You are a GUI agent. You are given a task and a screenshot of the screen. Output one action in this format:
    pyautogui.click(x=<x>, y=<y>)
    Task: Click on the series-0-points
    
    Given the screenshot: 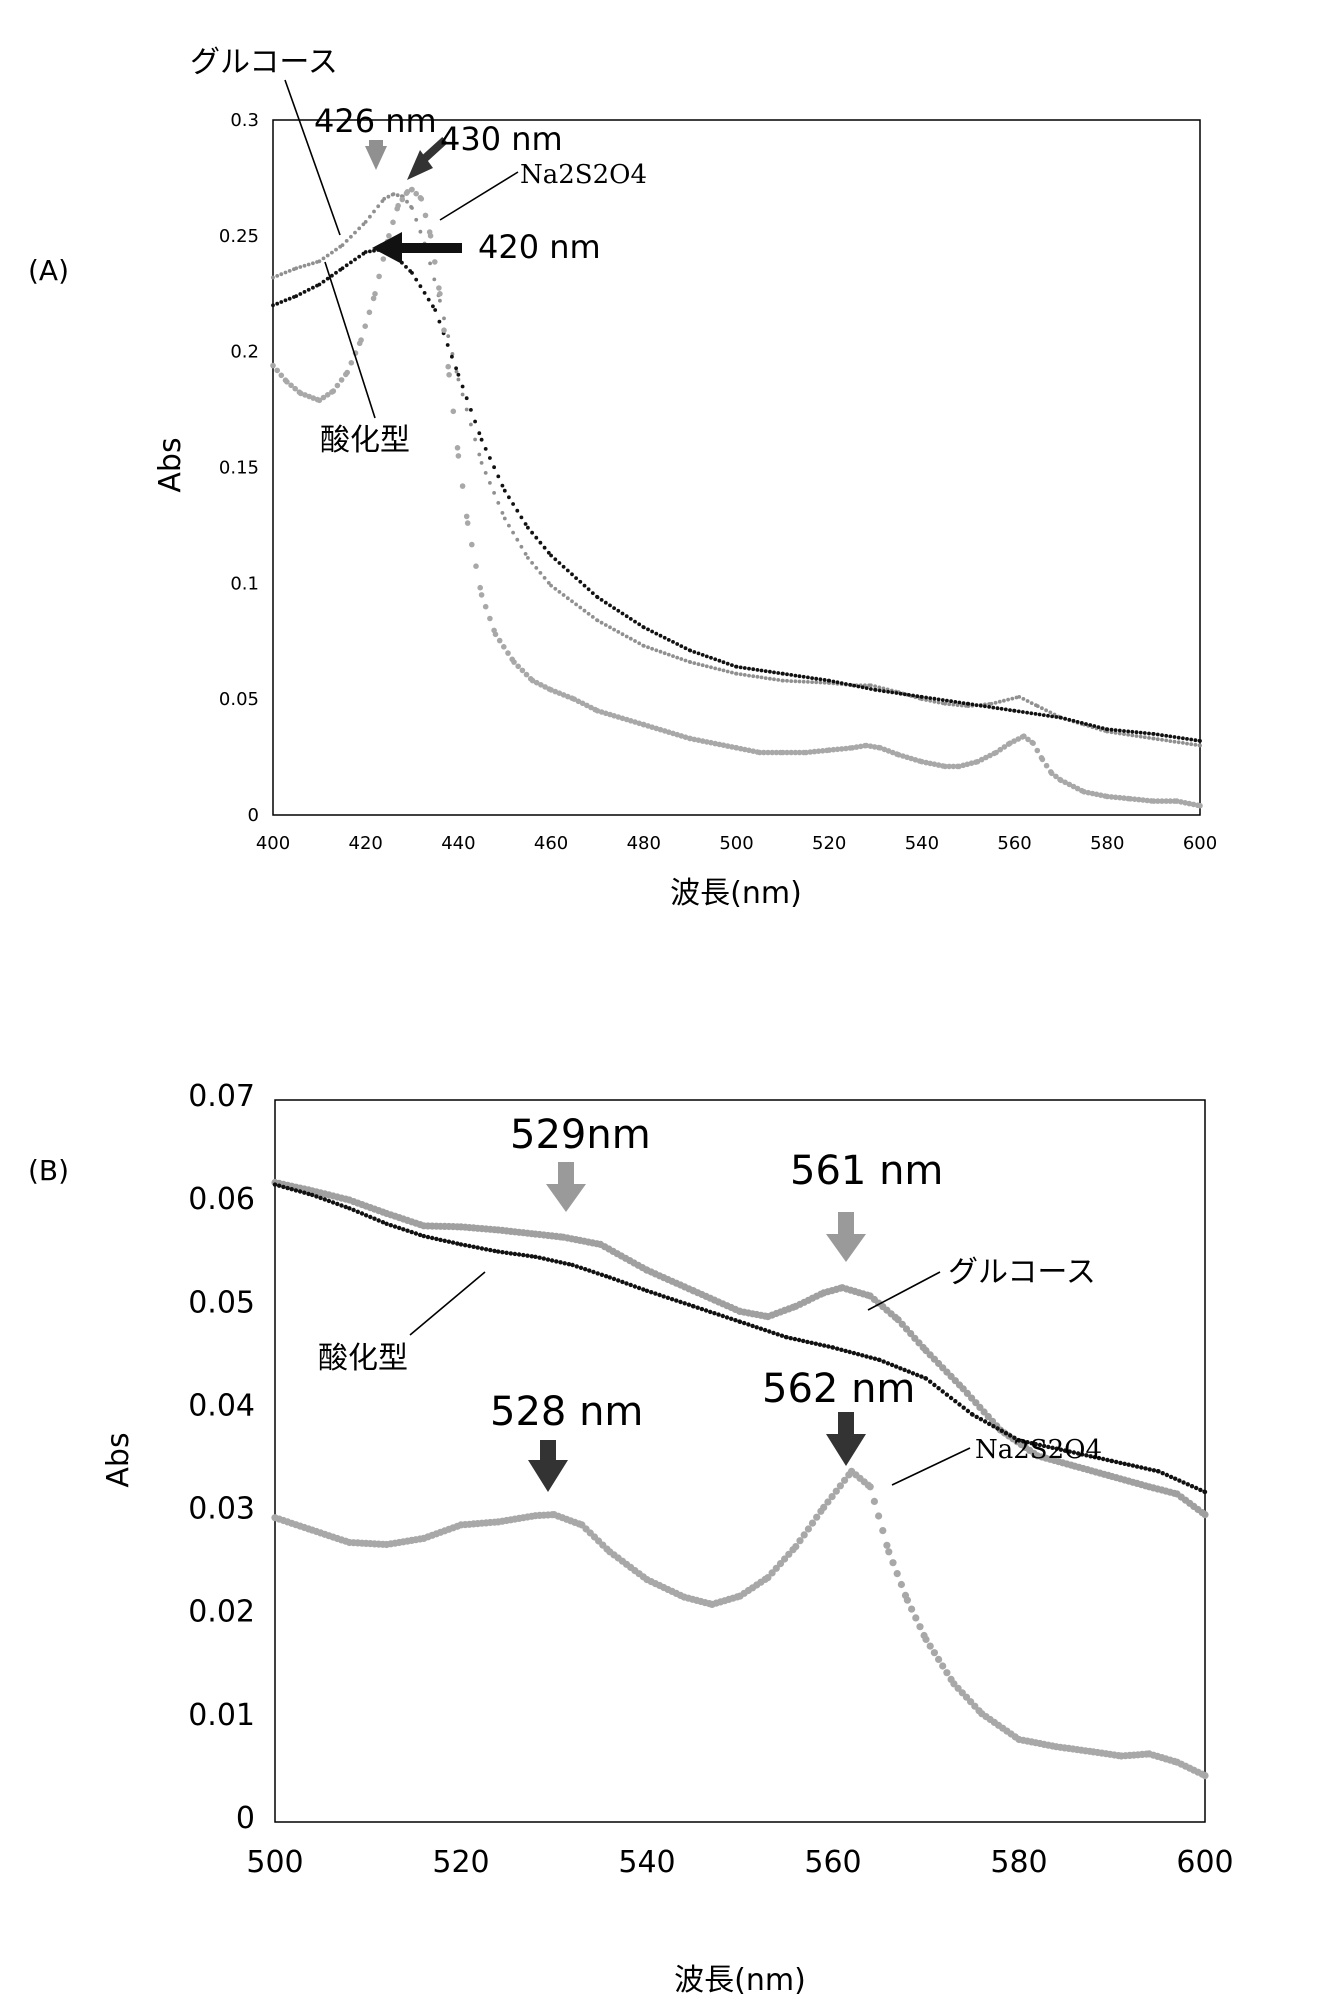 What is the action you would take?
    pyautogui.click(x=740, y=1348)
    